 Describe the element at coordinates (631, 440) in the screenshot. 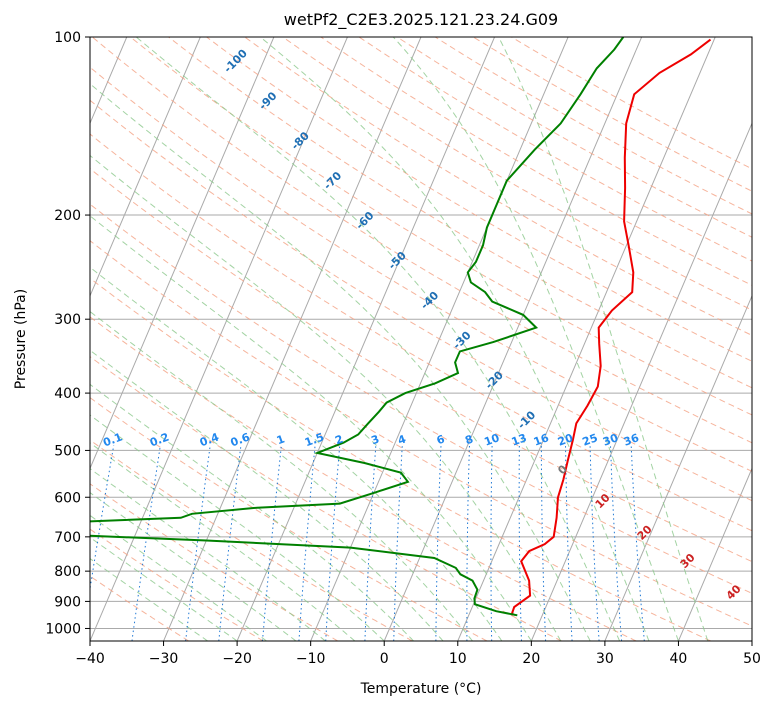

I see `mixing-ratio-label: 36` at that location.